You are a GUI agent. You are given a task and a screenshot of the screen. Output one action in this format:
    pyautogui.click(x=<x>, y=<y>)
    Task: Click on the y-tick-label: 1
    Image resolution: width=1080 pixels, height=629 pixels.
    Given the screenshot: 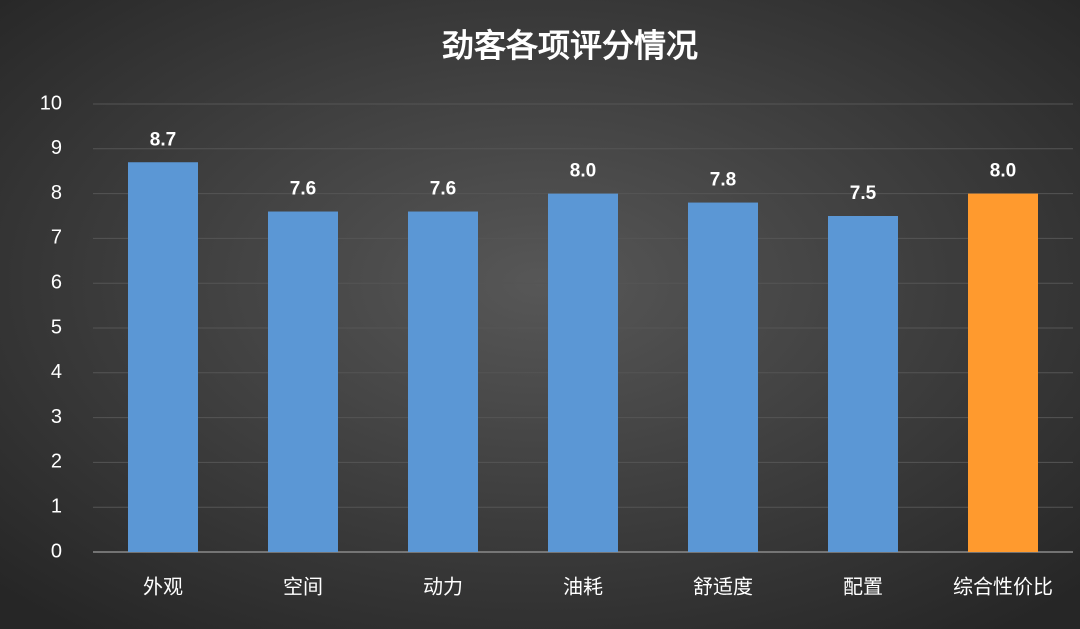 What is the action you would take?
    pyautogui.click(x=56, y=506)
    